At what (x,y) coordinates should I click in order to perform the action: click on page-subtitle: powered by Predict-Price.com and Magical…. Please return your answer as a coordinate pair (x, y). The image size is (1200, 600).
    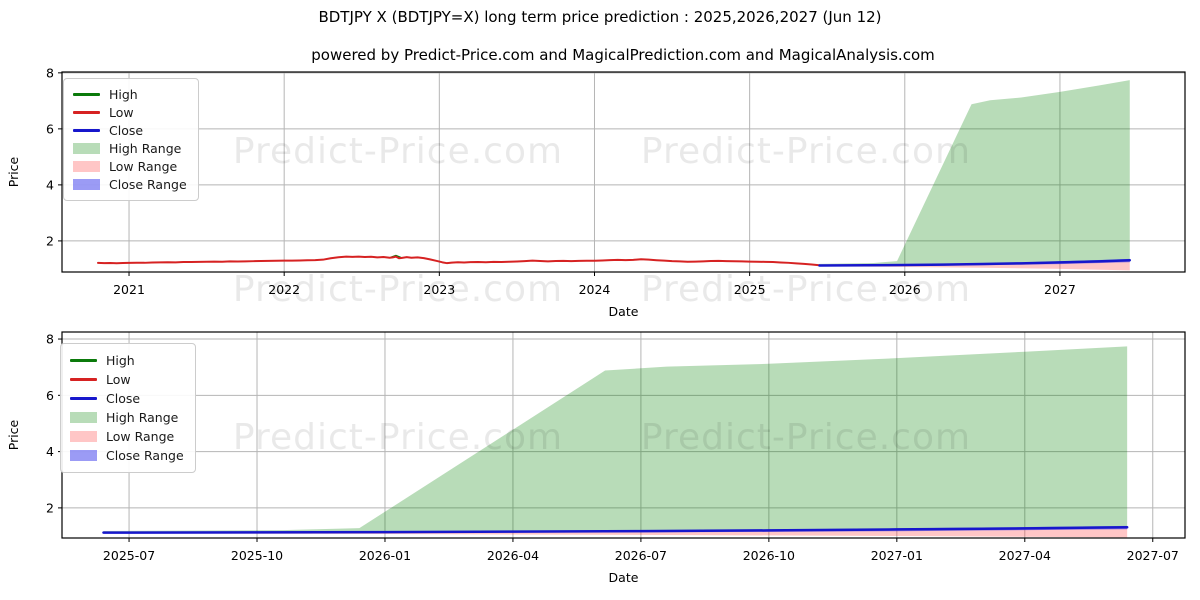
    Looking at the image, I should click on (623, 55).